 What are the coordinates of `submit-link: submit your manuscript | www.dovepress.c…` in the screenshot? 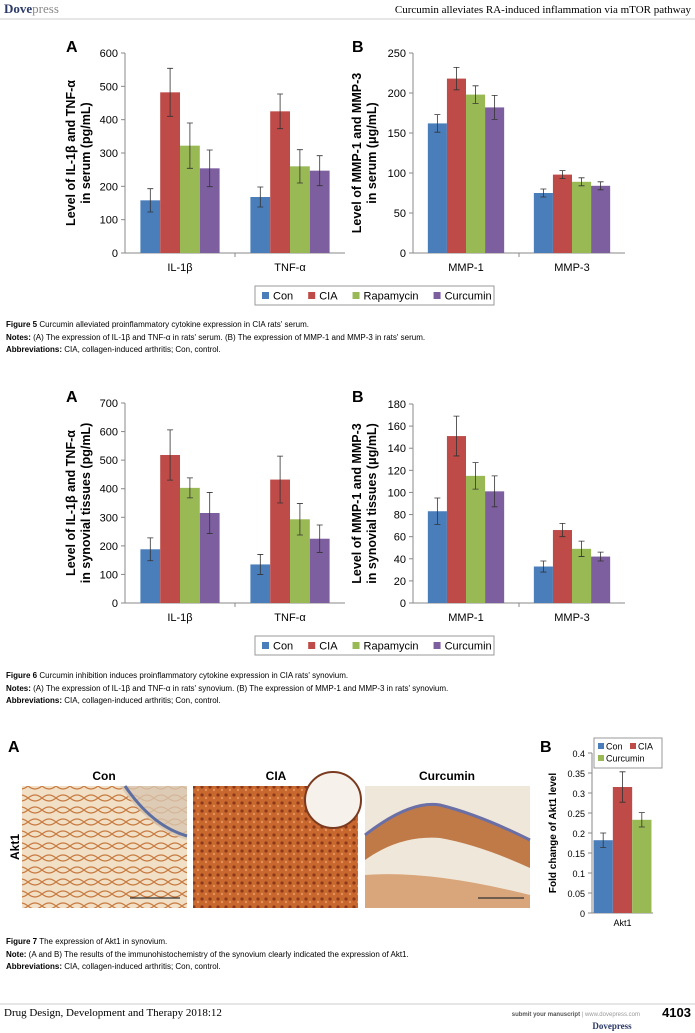 It's located at (576, 1015).